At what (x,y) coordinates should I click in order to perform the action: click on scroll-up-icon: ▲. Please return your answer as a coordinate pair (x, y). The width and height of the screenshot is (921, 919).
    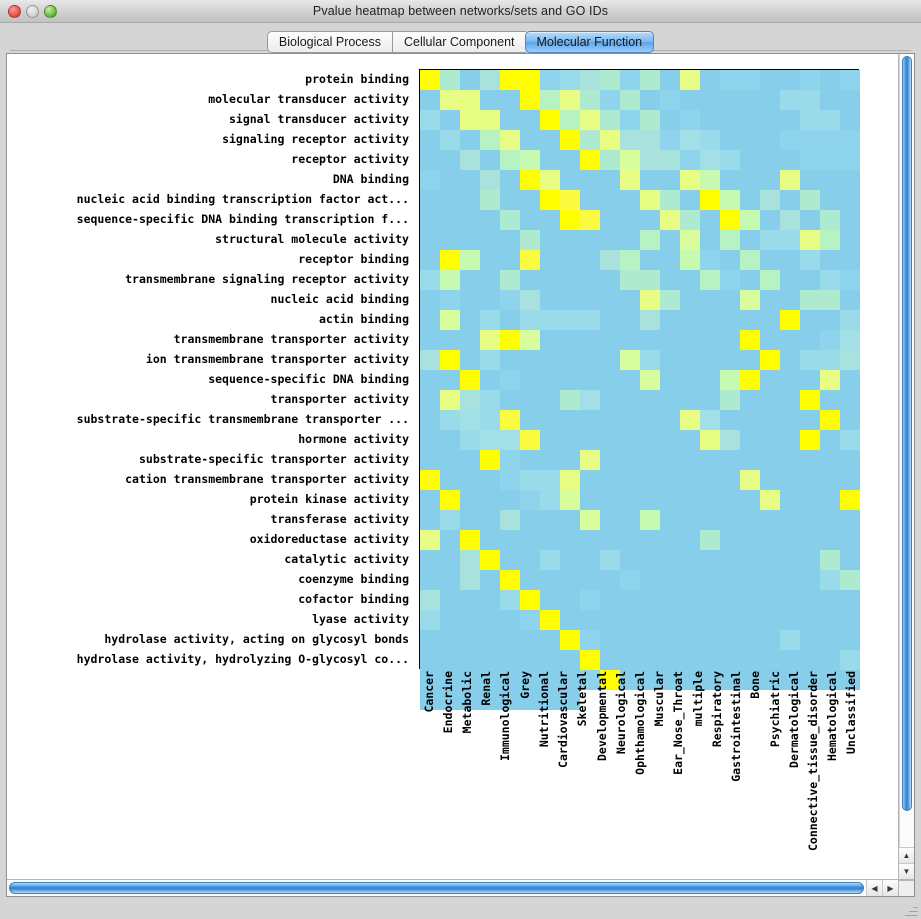
    Looking at the image, I should click on (906, 855).